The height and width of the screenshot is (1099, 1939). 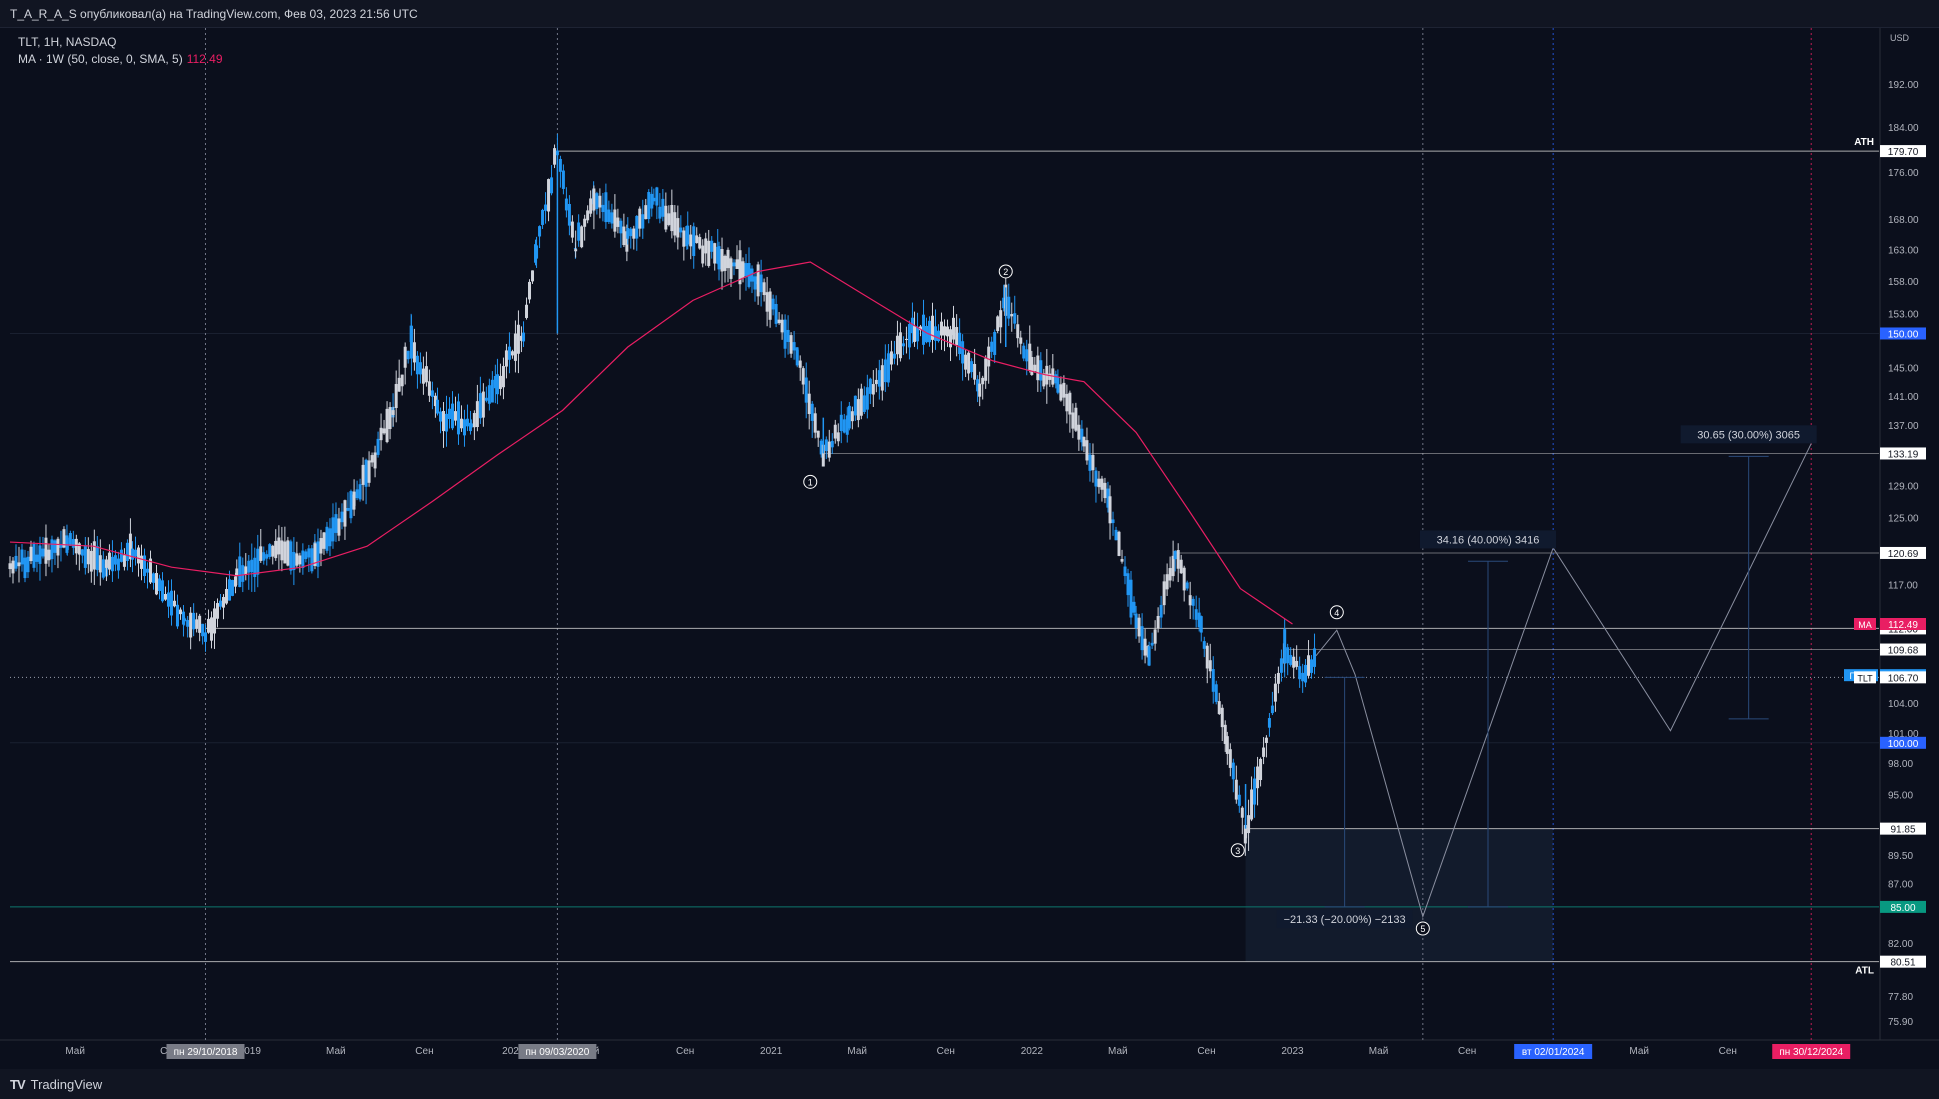 I want to click on price-tag-bg, so click(x=1903, y=828).